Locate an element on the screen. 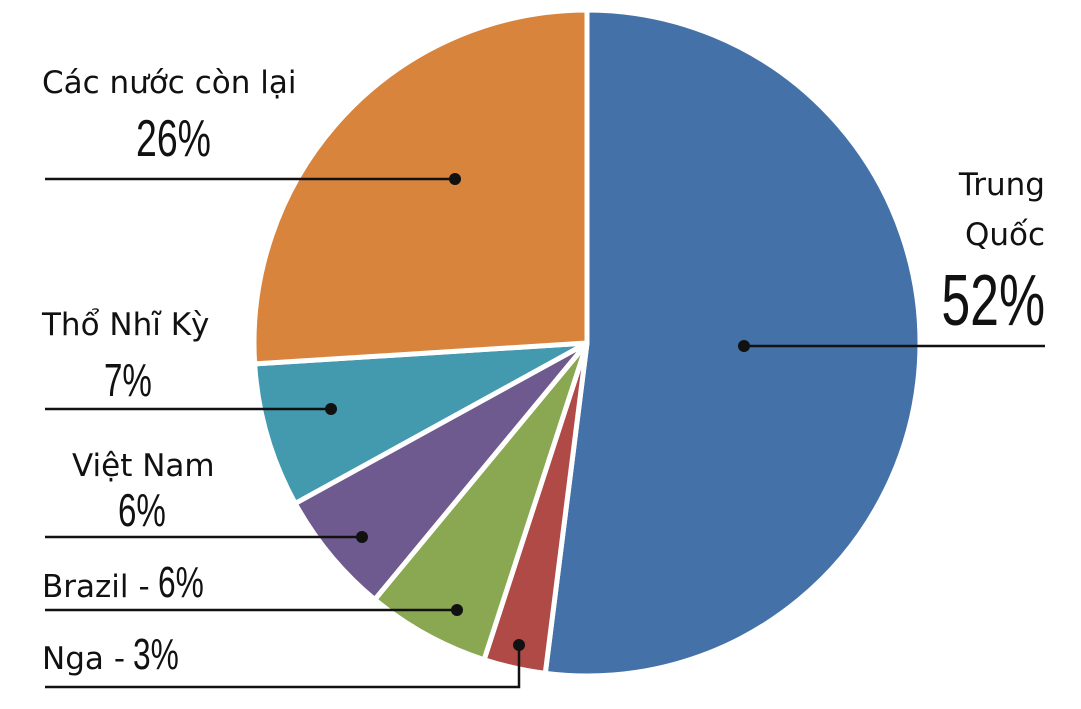 The image size is (1081, 709). category-label: Các nước còn lại is located at coordinates (169, 83).